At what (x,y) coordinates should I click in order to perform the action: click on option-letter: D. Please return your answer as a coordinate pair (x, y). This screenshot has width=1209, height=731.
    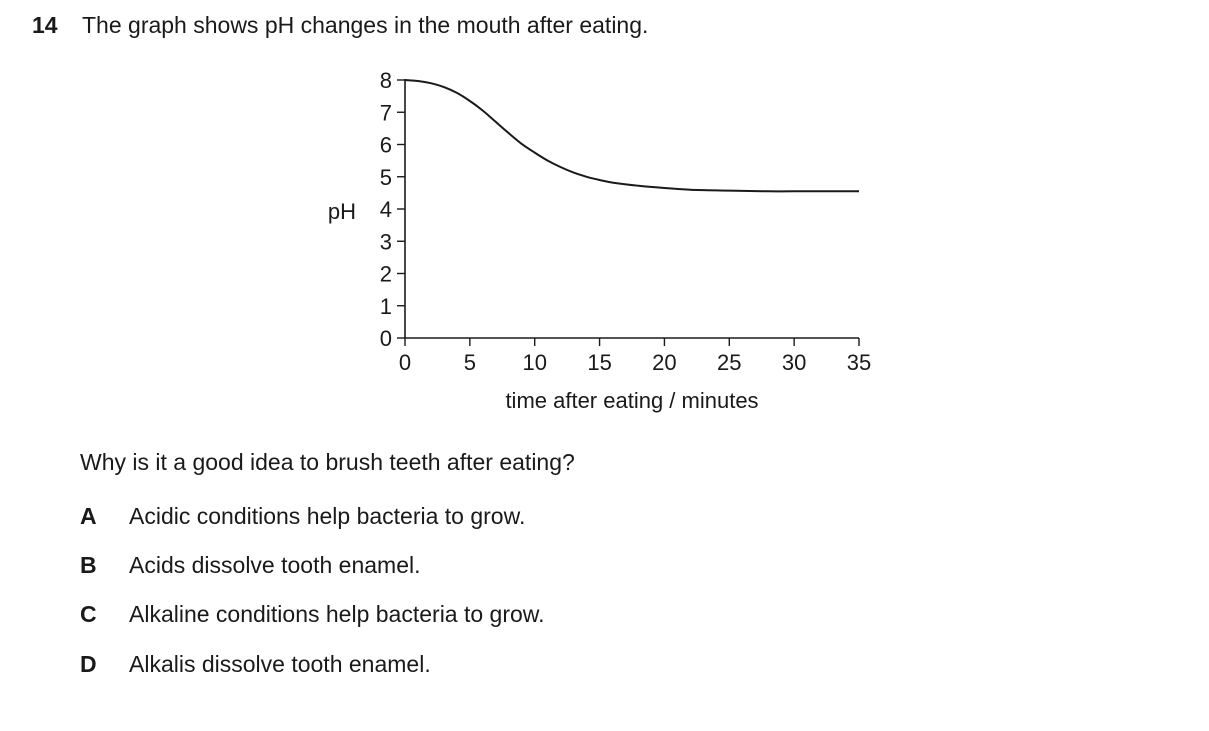
    Looking at the image, I should click on (88, 664).